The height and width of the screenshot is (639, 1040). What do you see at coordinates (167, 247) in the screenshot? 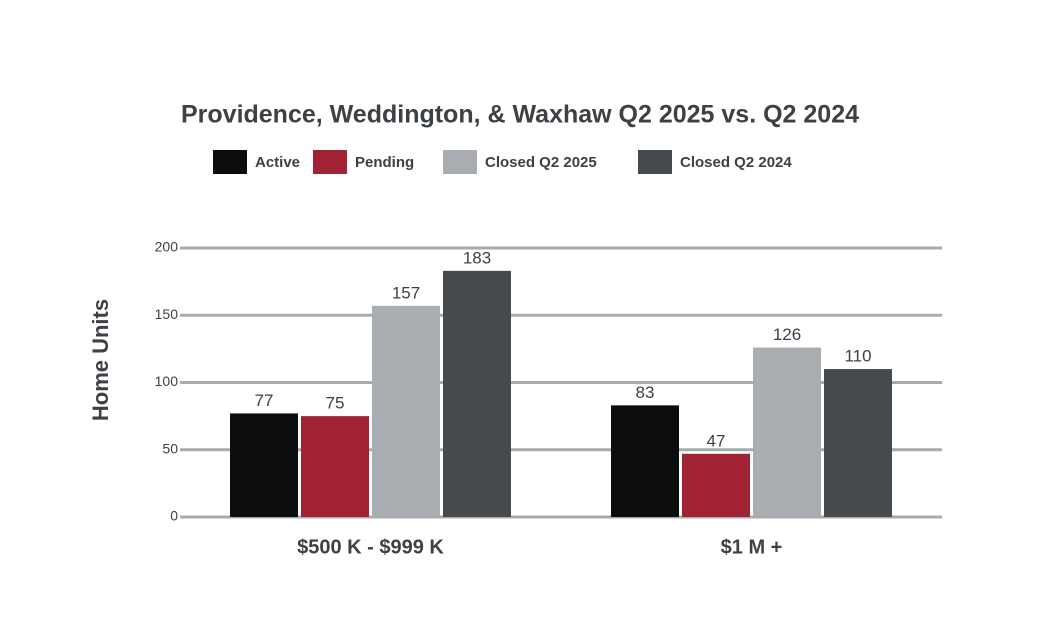
I see `y-tick-label: 200` at bounding box center [167, 247].